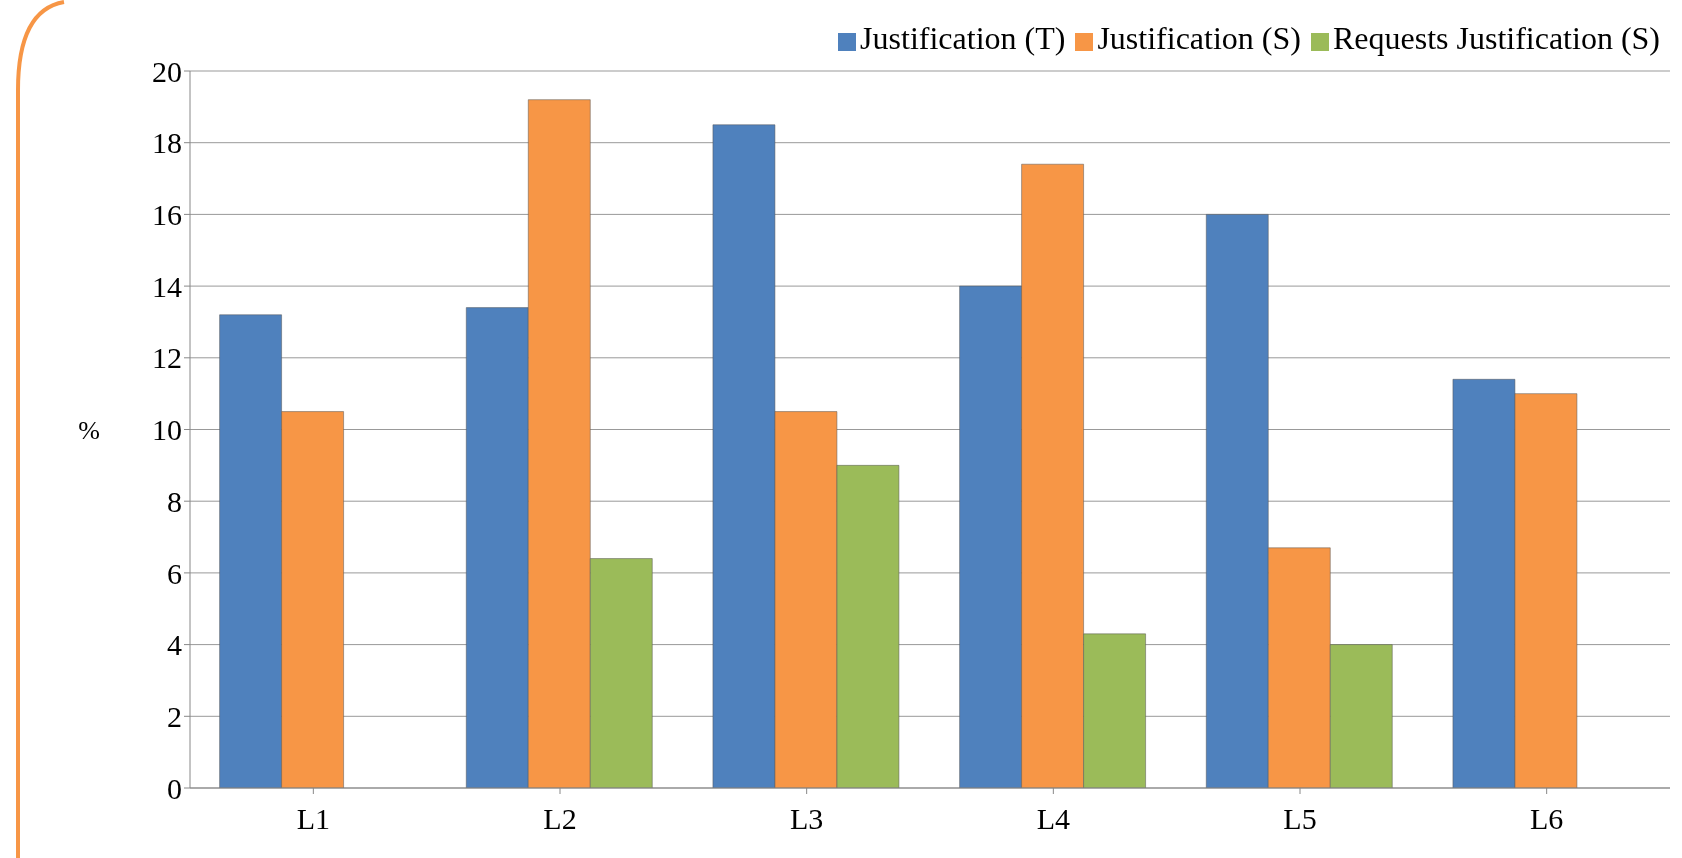  I want to click on legend-label: Requests Justification (S), so click(1496, 38).